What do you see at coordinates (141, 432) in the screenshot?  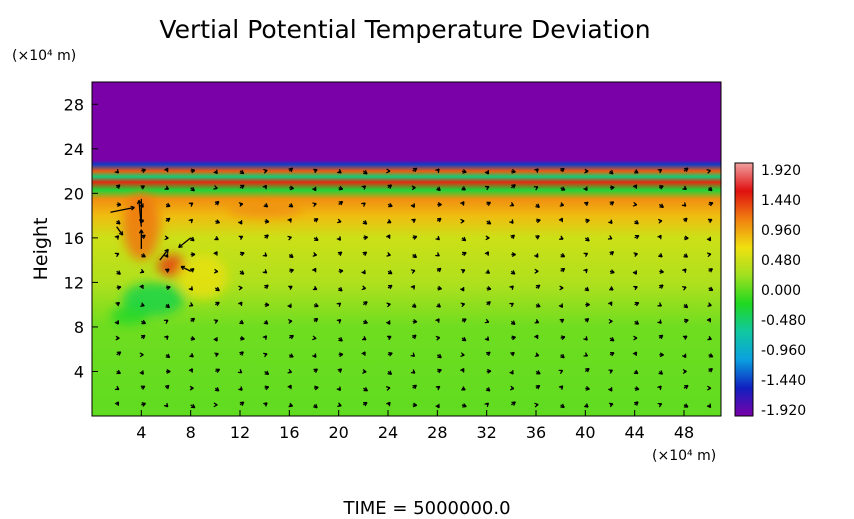 I see `x-tick-label: 4` at bounding box center [141, 432].